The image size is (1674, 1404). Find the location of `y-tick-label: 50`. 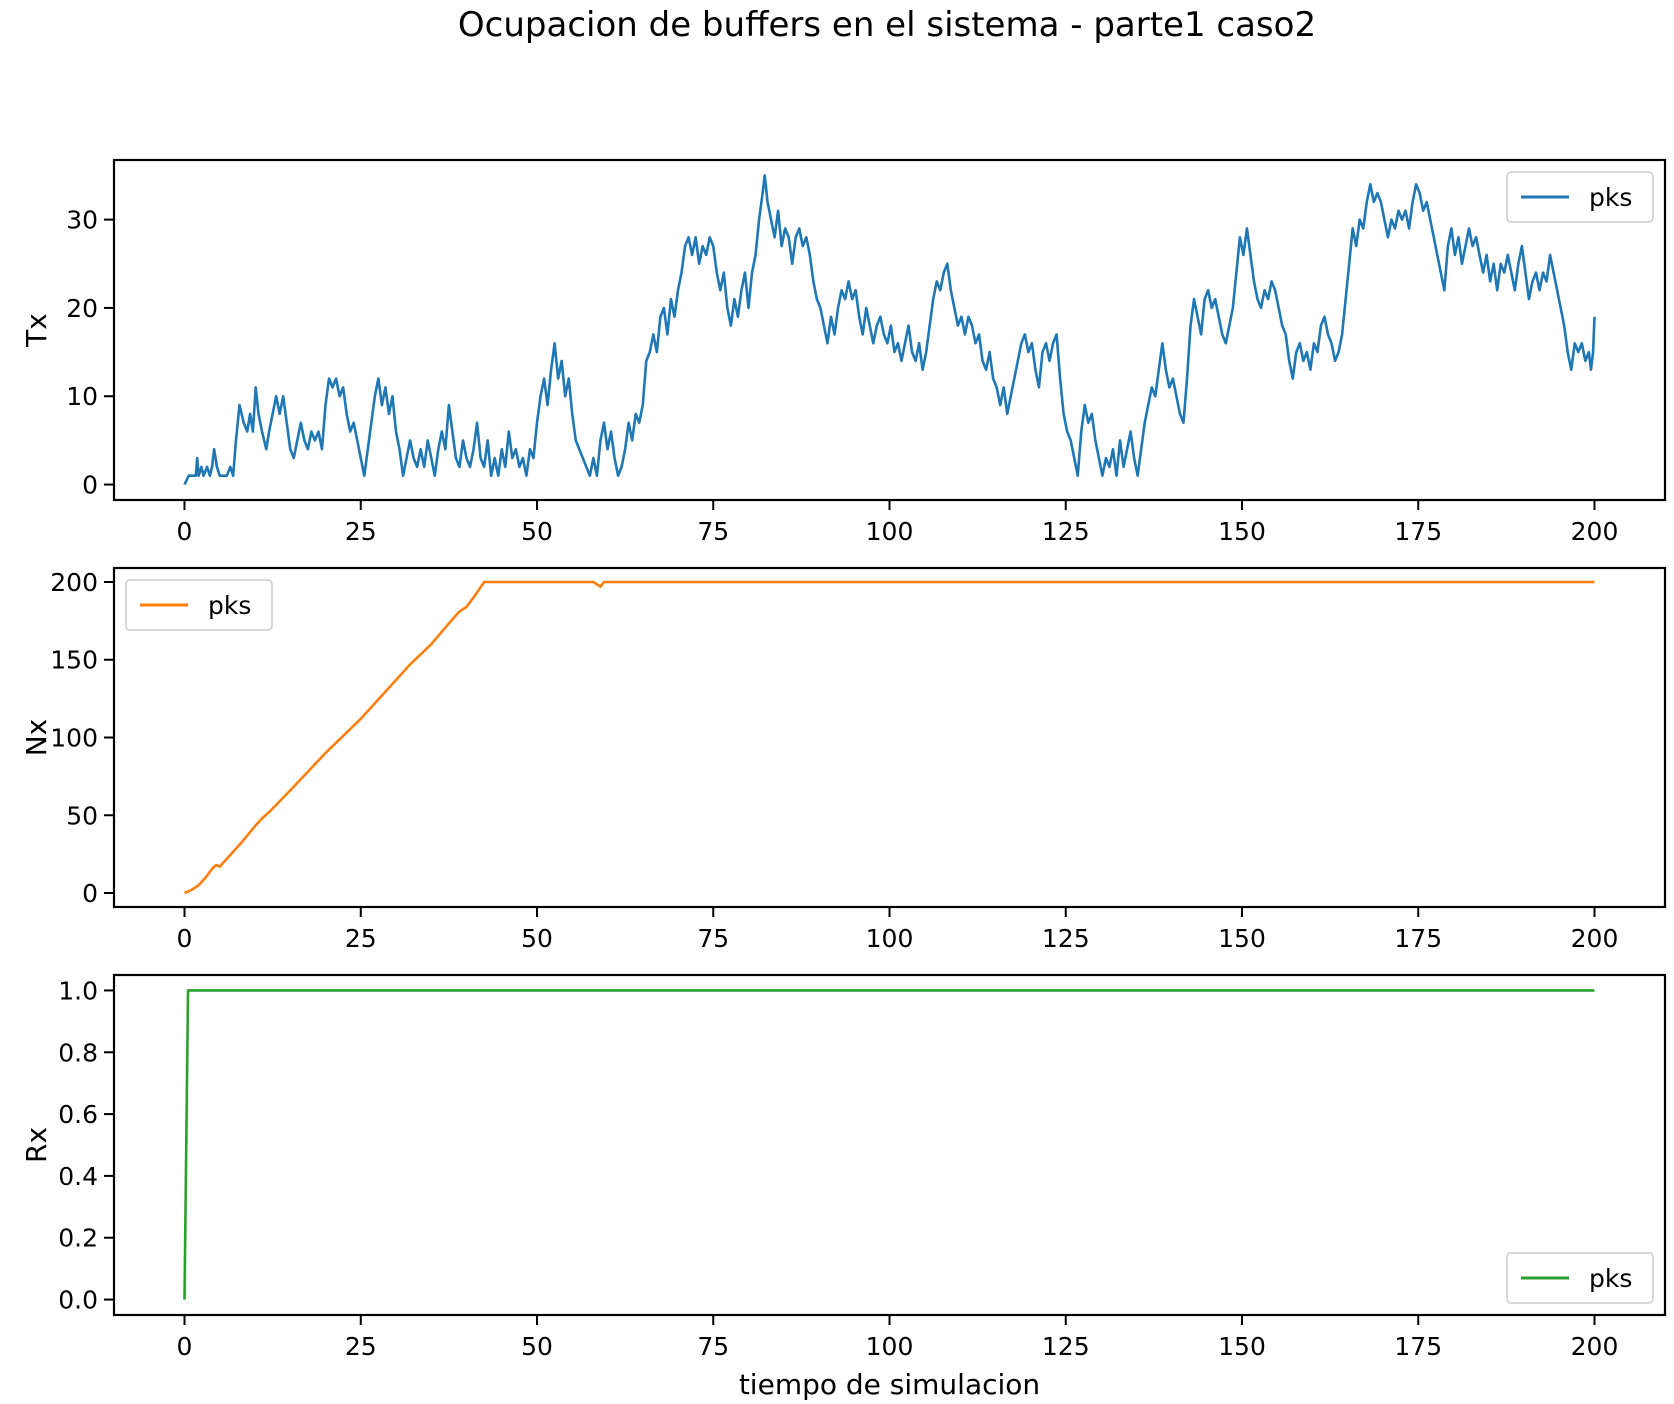

y-tick-label: 50 is located at coordinates (82, 815).